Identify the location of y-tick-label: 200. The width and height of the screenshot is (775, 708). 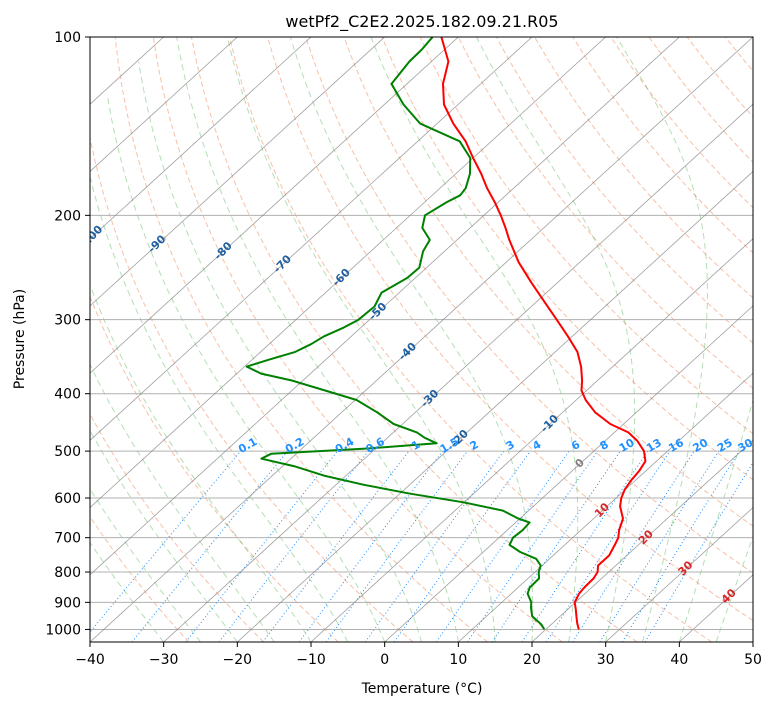
(67, 216).